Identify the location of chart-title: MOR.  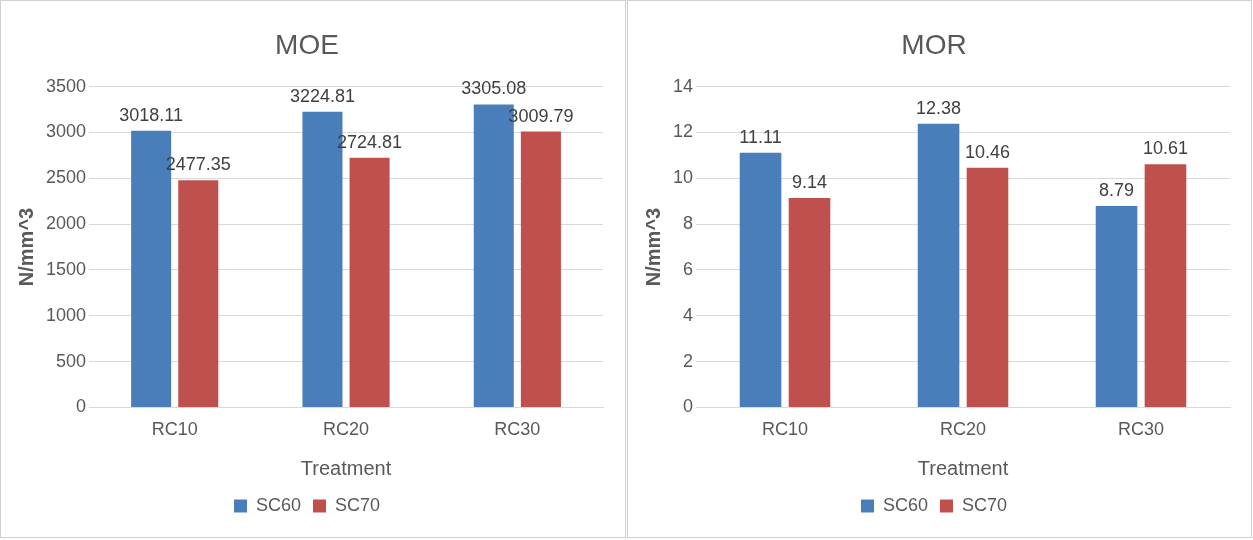
(933, 44).